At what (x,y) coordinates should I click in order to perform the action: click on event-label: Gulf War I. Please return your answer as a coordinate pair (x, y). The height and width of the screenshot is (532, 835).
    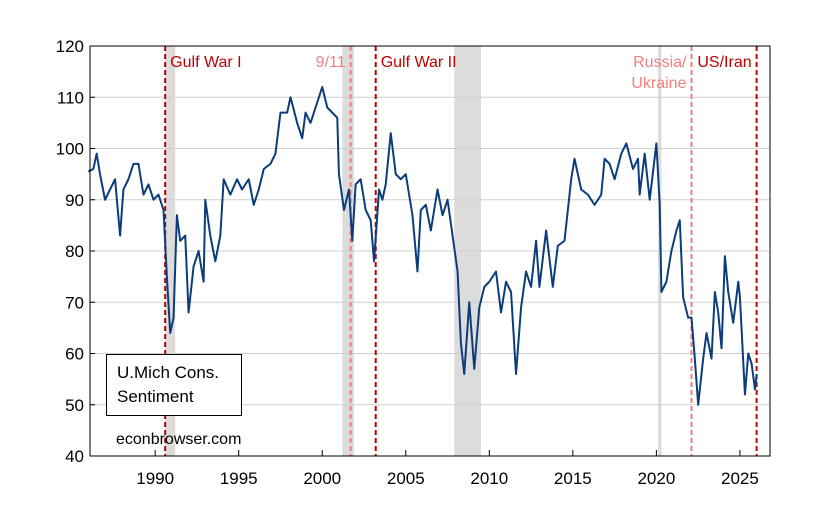
    Looking at the image, I should click on (205, 62).